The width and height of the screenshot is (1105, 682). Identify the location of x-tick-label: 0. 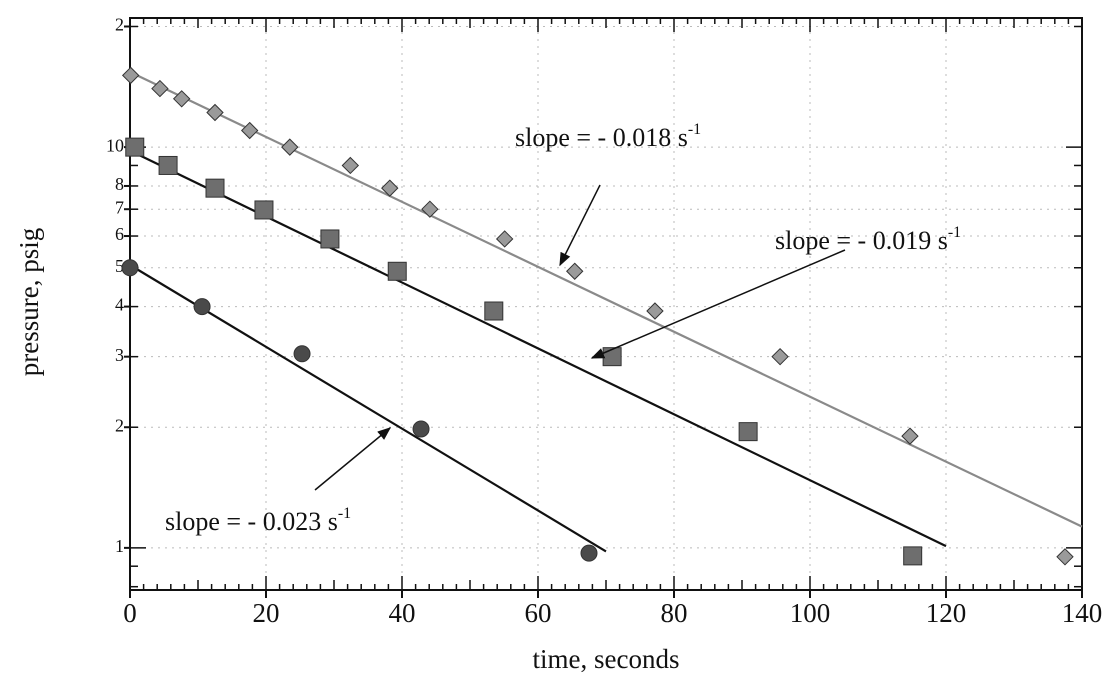
(130, 613).